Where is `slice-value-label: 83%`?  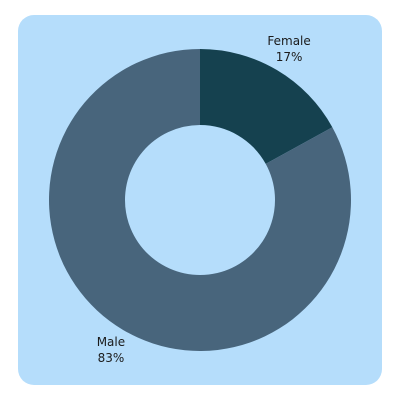 slice-value-label: 83% is located at coordinates (111, 358).